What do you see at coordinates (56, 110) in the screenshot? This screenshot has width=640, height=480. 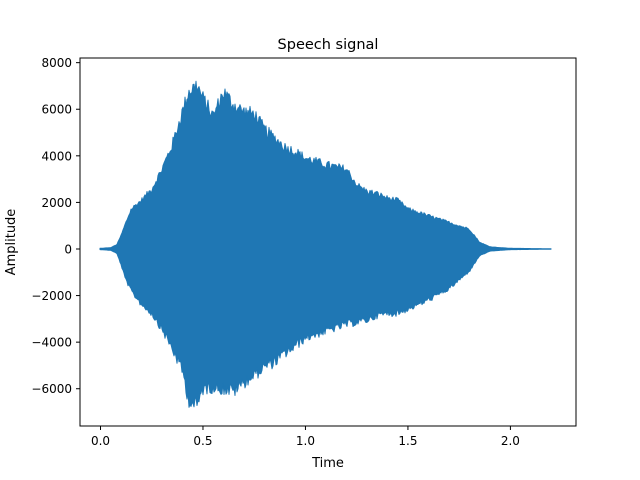 I see `y-tick-label: 6000` at bounding box center [56, 110].